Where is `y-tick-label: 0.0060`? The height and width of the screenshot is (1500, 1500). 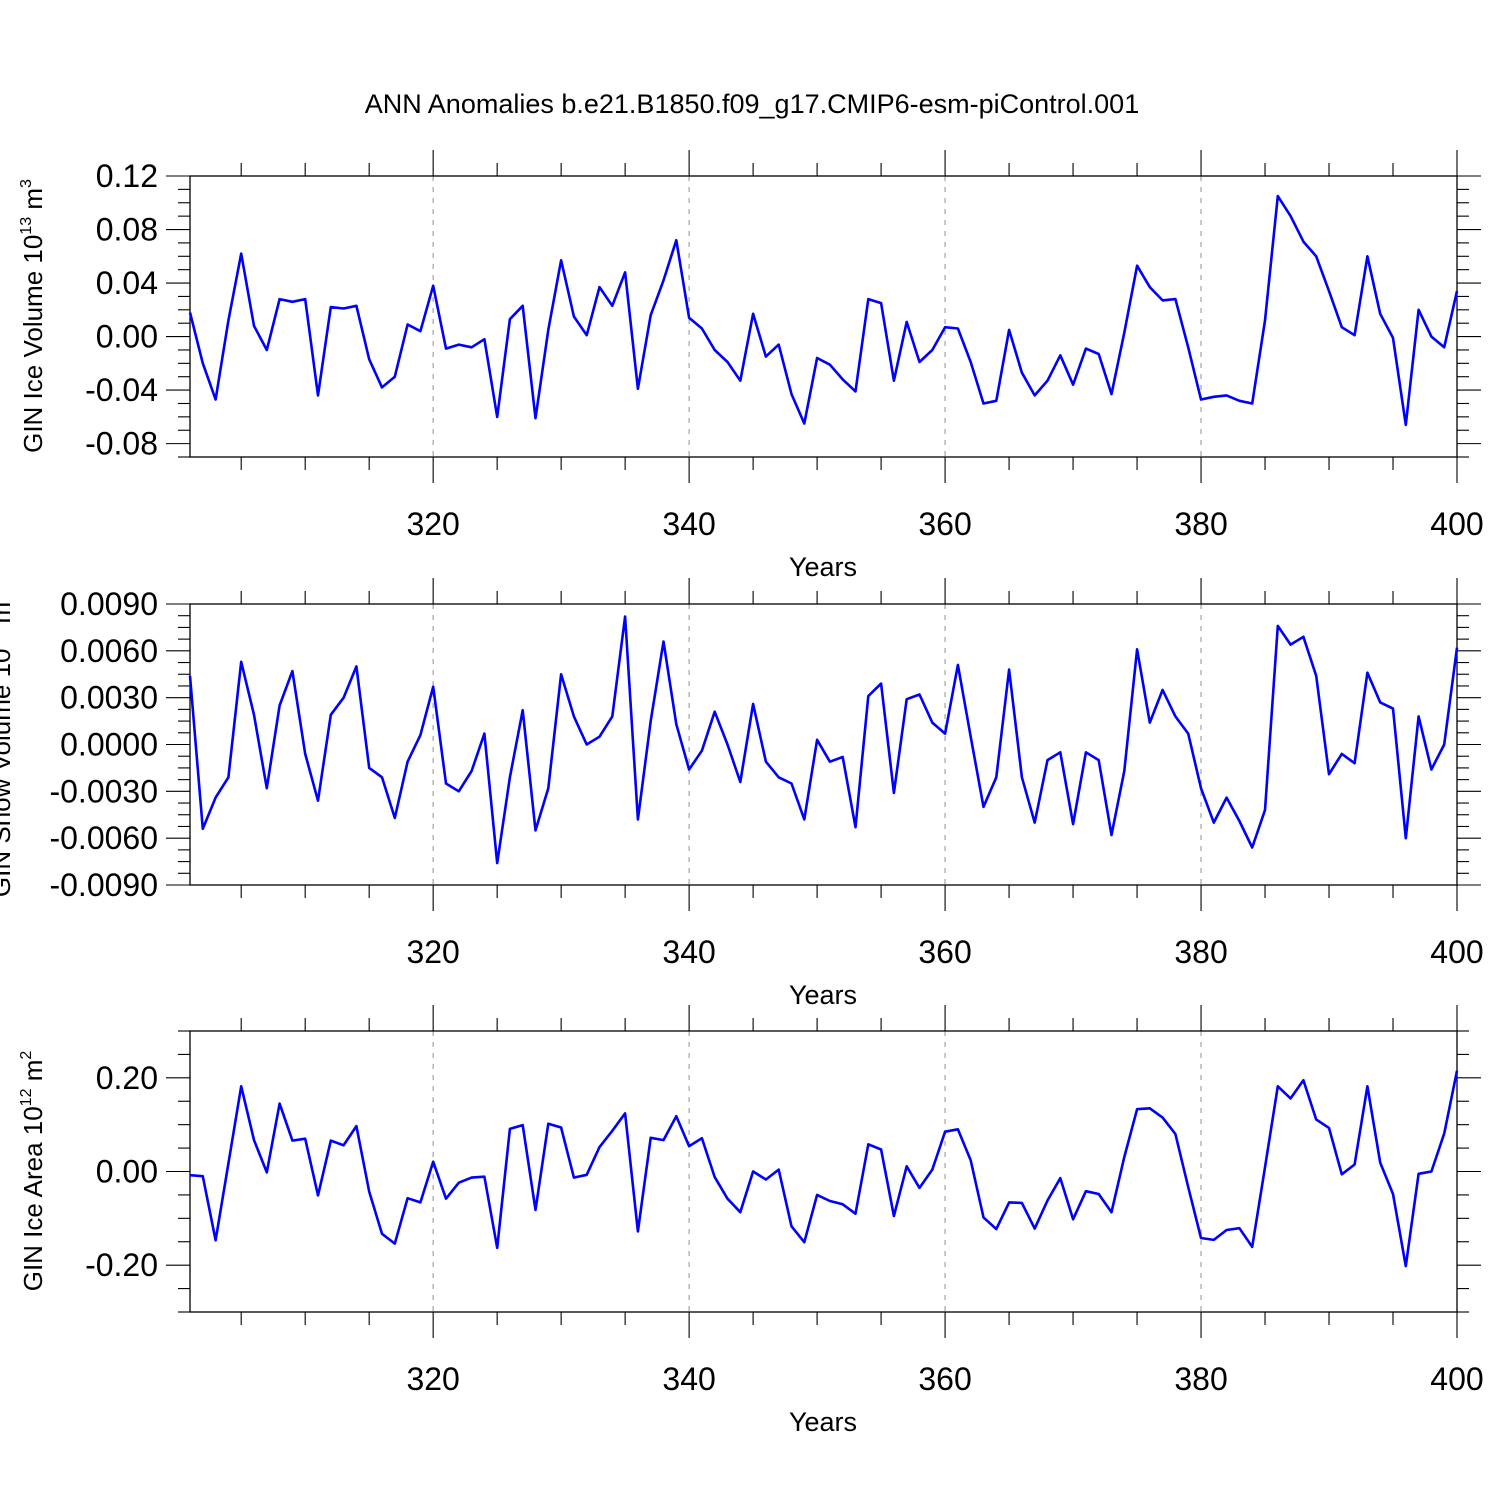
y-tick-label: 0.0060 is located at coordinates (109, 651).